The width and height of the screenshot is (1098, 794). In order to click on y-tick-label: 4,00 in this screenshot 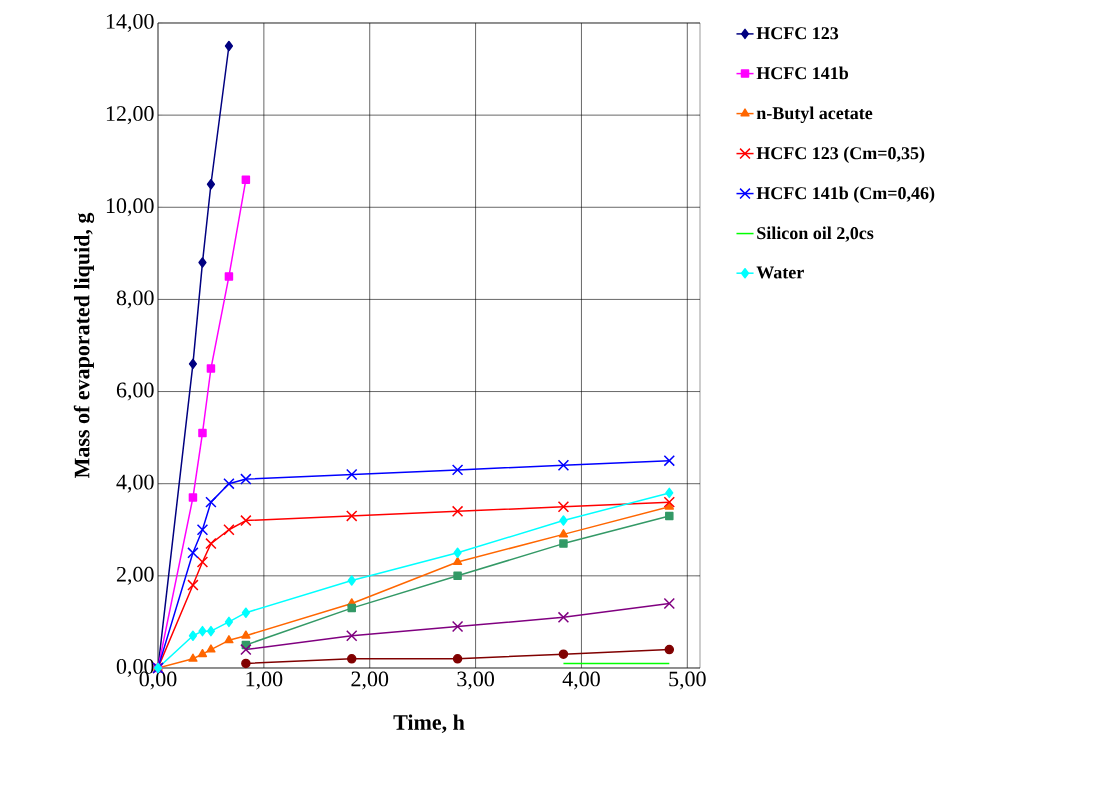, I will do `click(135, 483)`.